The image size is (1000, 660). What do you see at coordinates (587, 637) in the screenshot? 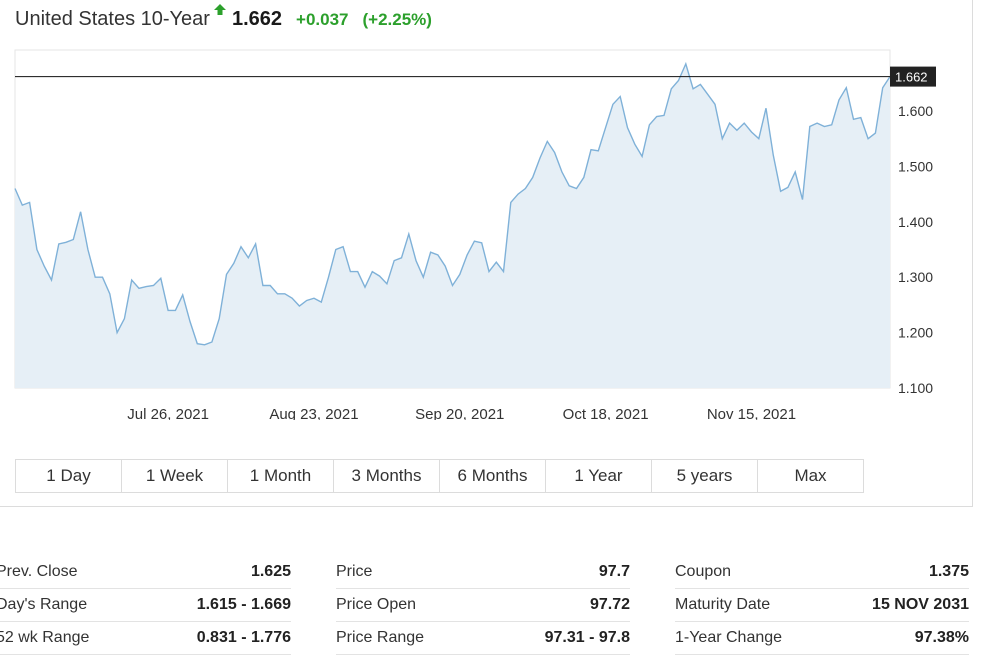
I see `stat-value: 97.31 - 97.8` at bounding box center [587, 637].